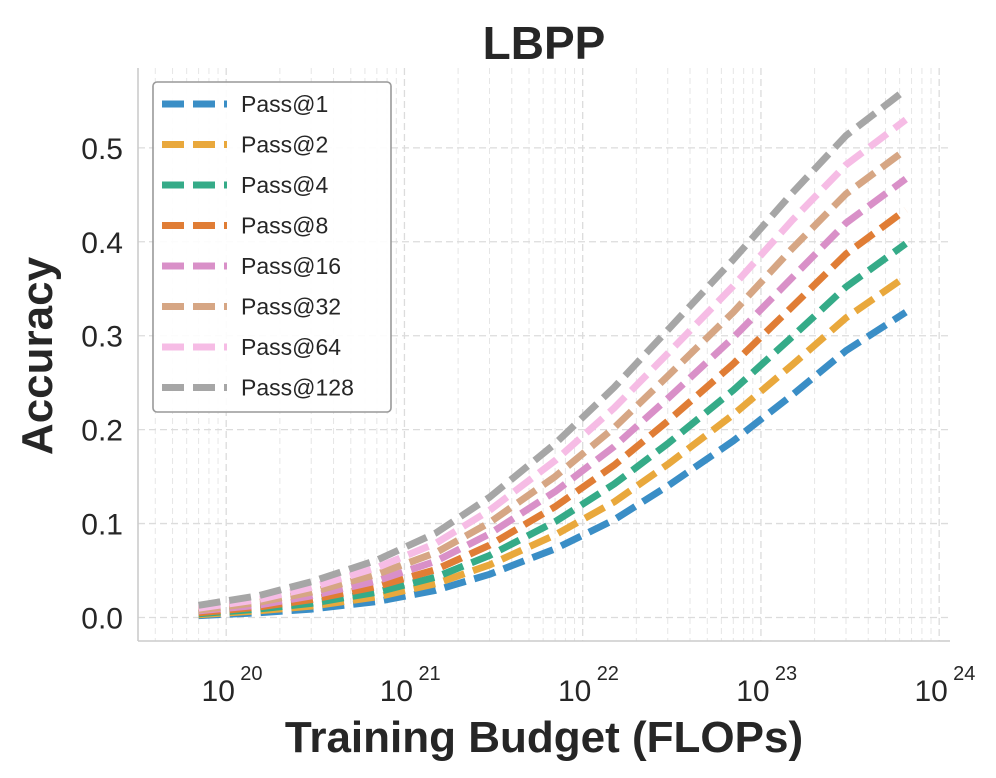  What do you see at coordinates (102, 243) in the screenshot?
I see `y-tick-label: 0.4` at bounding box center [102, 243].